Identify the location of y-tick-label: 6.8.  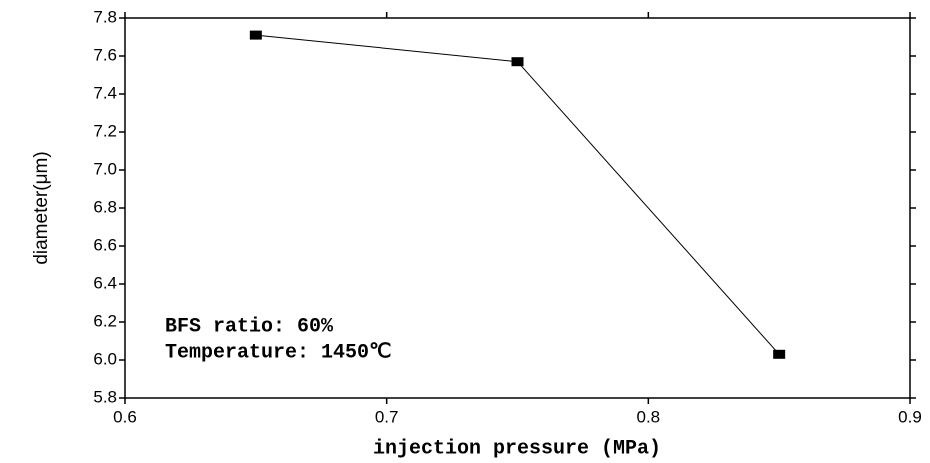
(105, 206).